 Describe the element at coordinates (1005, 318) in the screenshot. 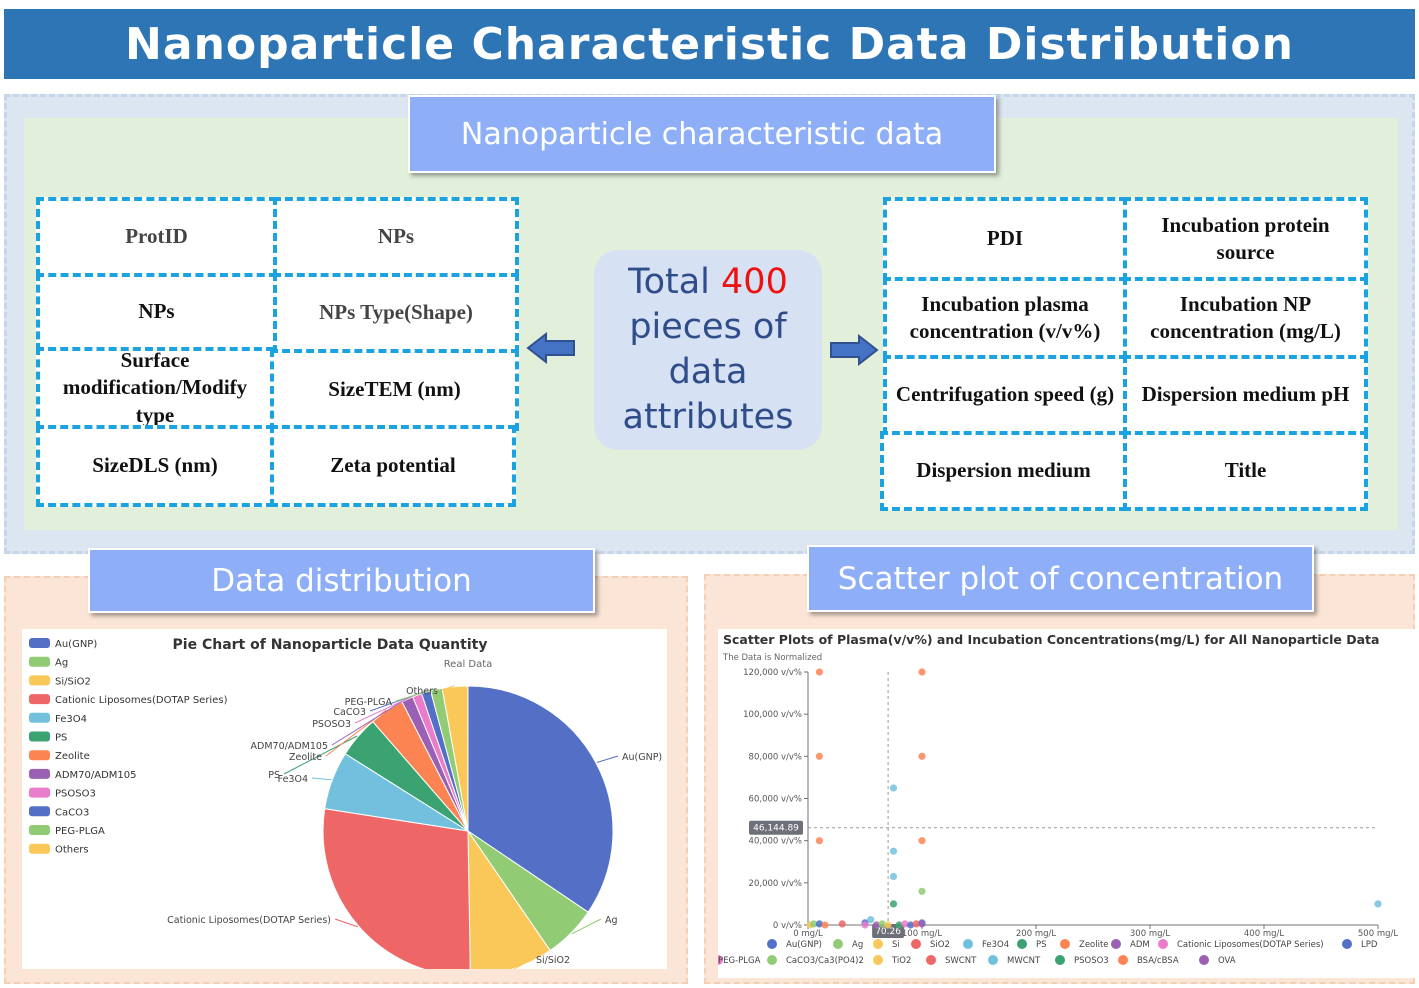

I see `attribute-cell: Incubation plasma concentration (v/v%)` at that location.